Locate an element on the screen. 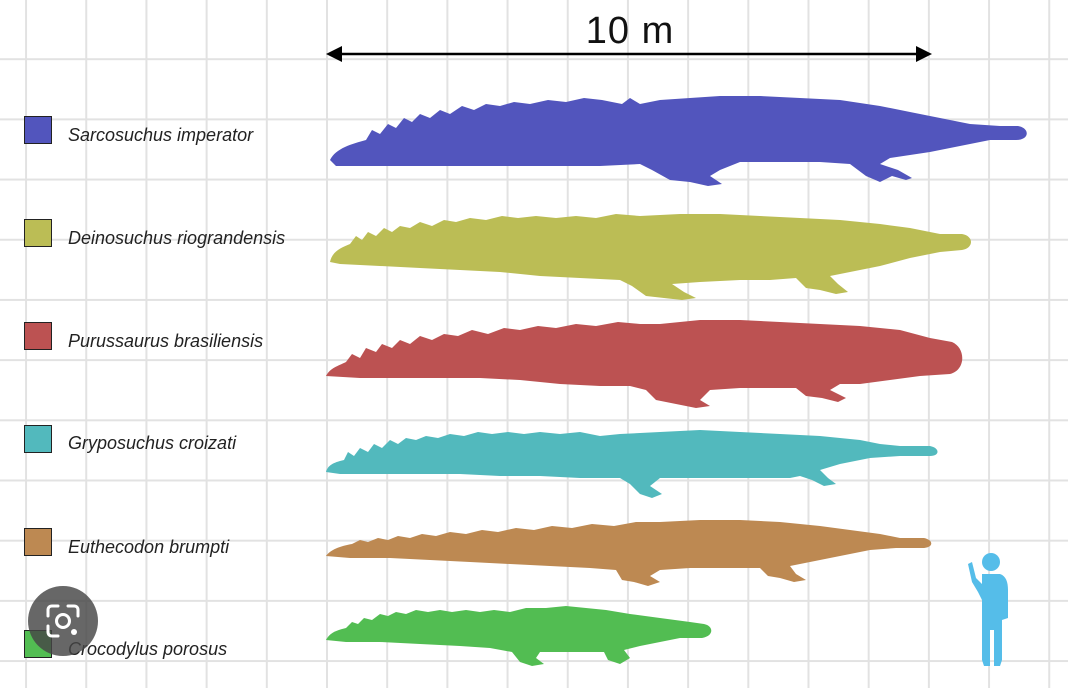 The width and height of the screenshot is (1068, 688). silhouette-purussaurus-brasiliensis is located at coordinates (644, 364).